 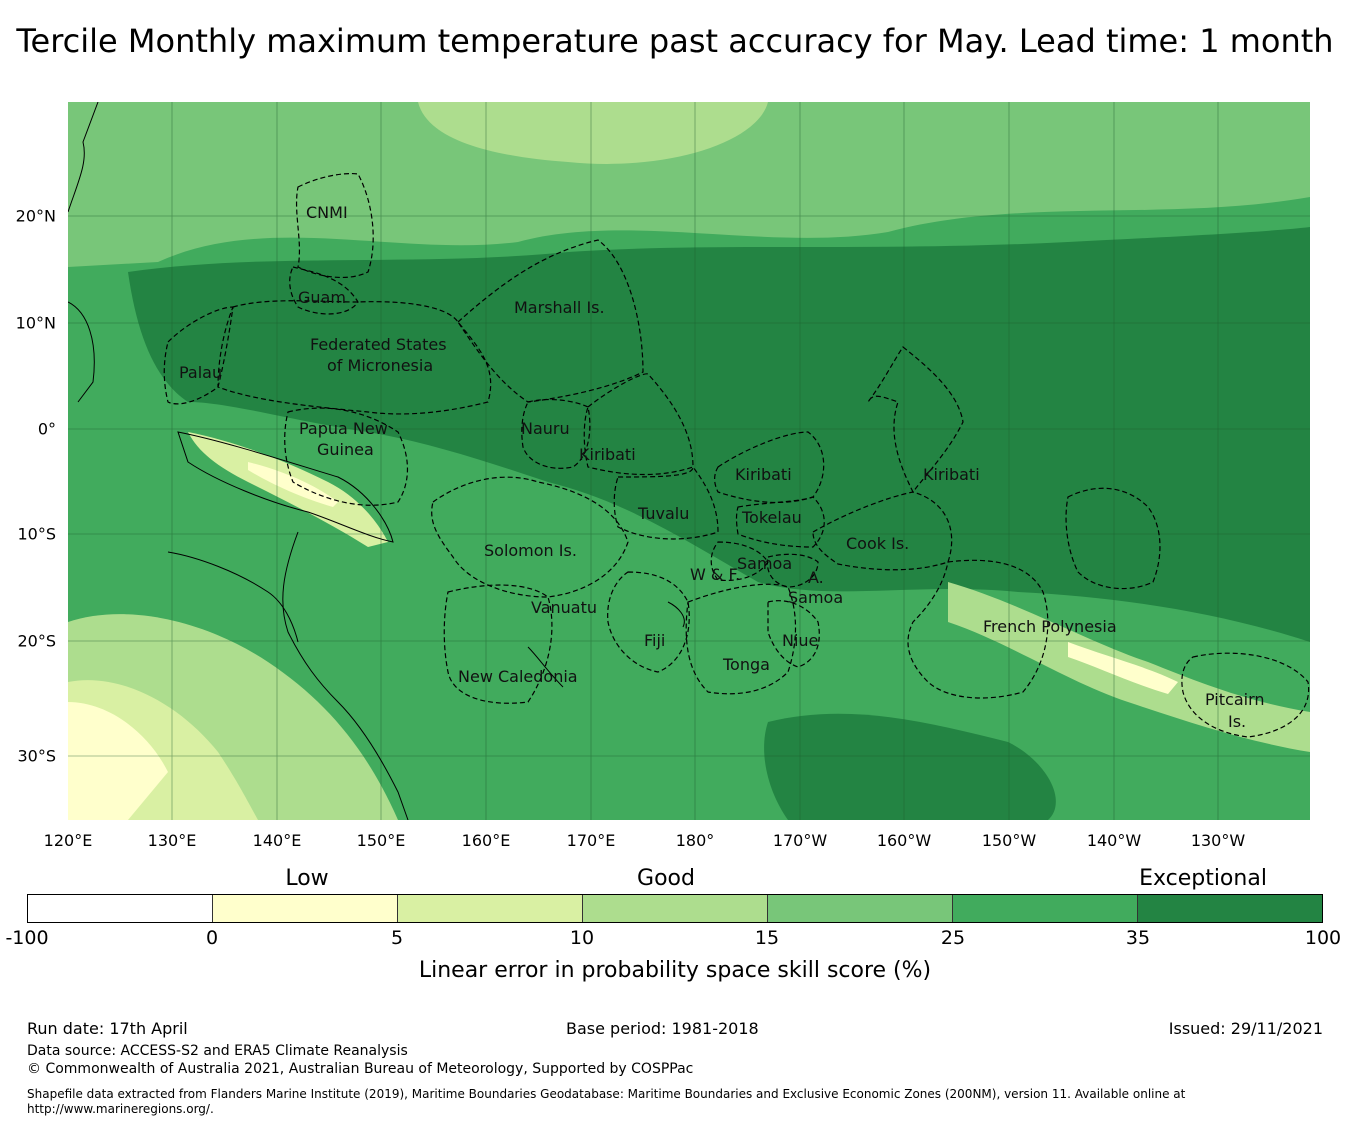 I want to click on legend-tick: 25, so click(x=953, y=938).